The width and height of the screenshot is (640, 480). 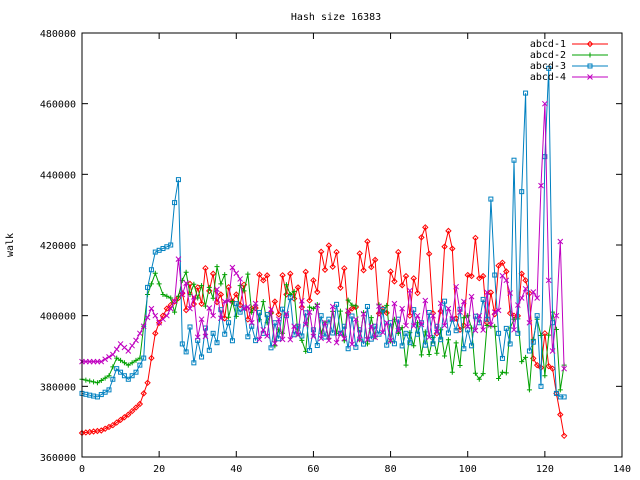 I want to click on legend-label-abcd-1: abcd-1, so click(x=548, y=44).